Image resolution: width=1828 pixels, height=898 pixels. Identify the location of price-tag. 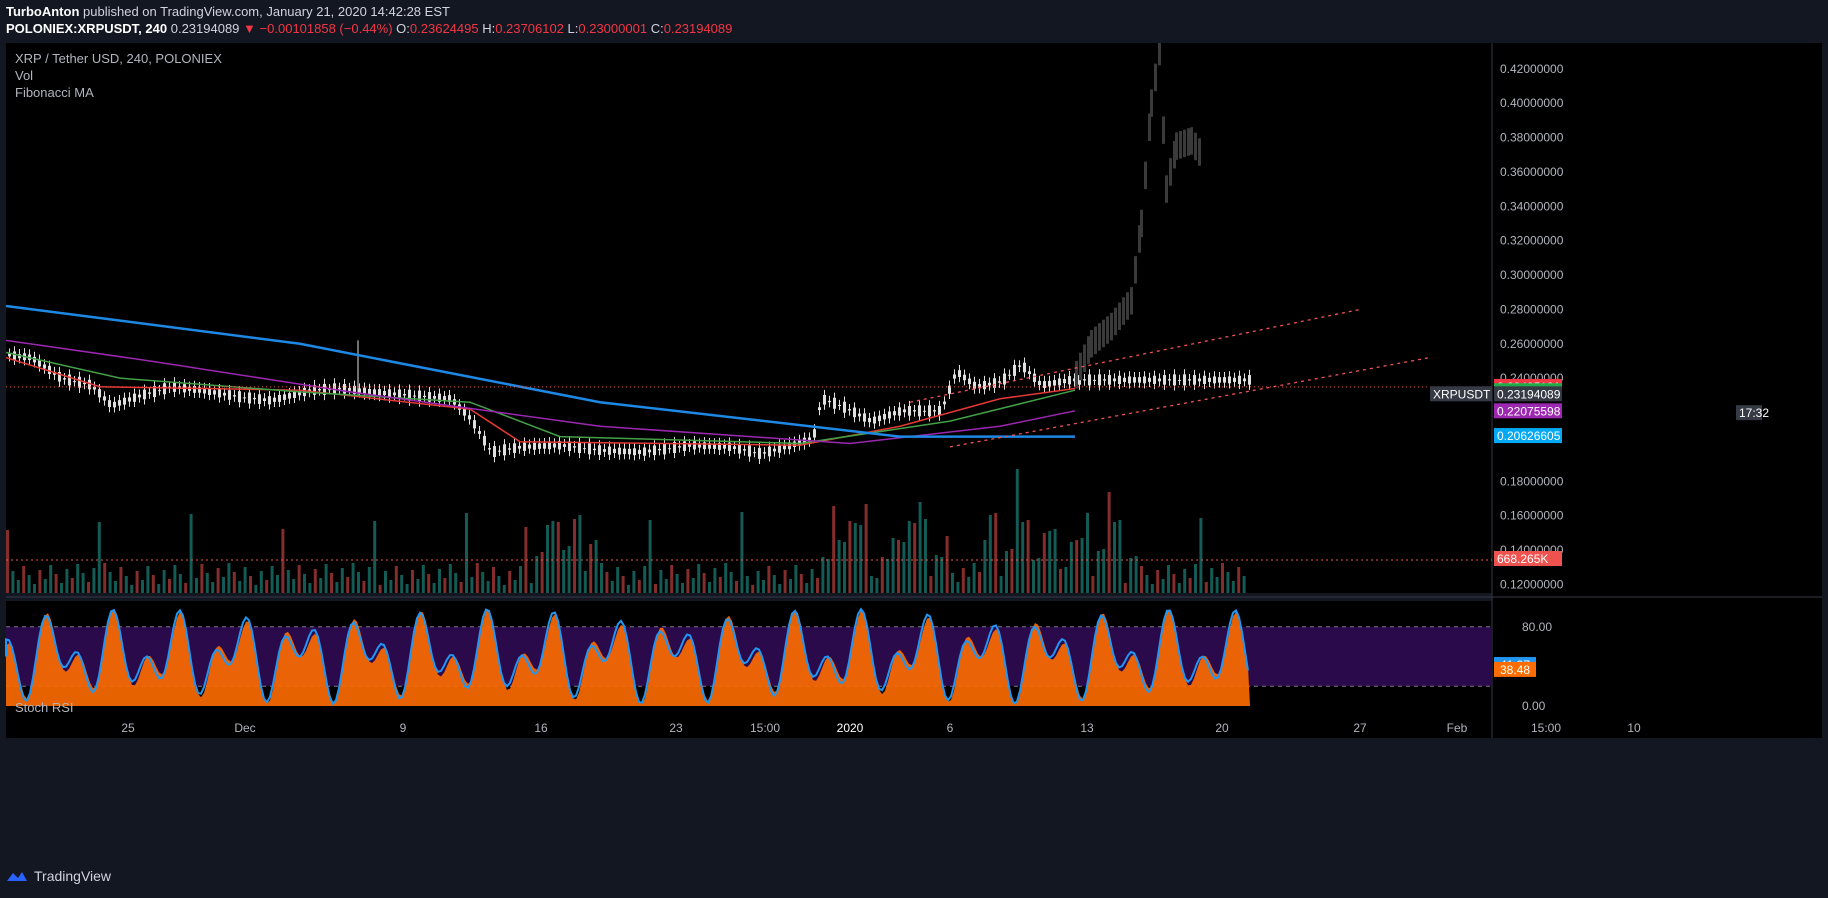
(1528, 411).